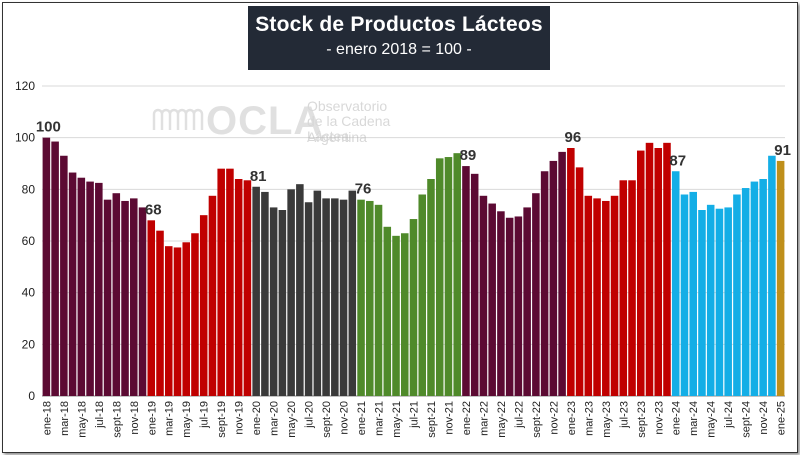  I want to click on x-tick-label: jul-20, so click(310, 415).